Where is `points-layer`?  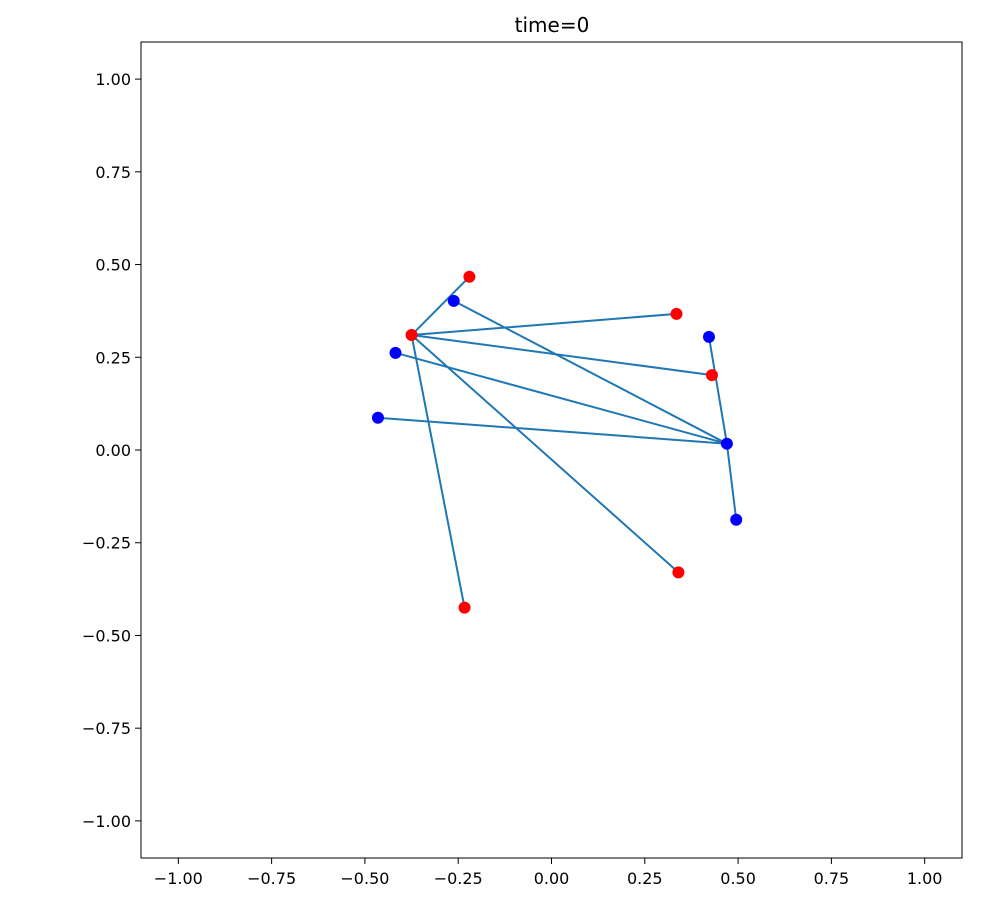
points-layer is located at coordinates (557, 442).